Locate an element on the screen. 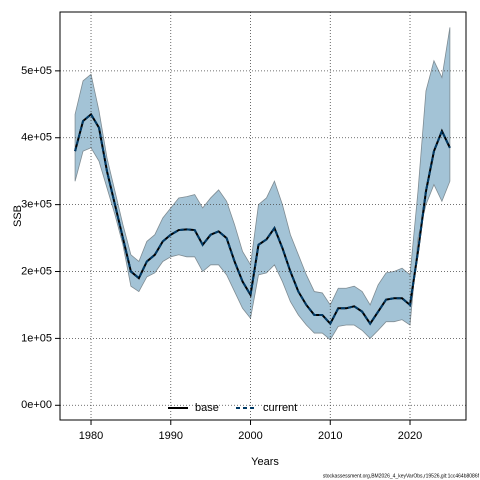  x-tick-label: 1980 is located at coordinates (91, 436).